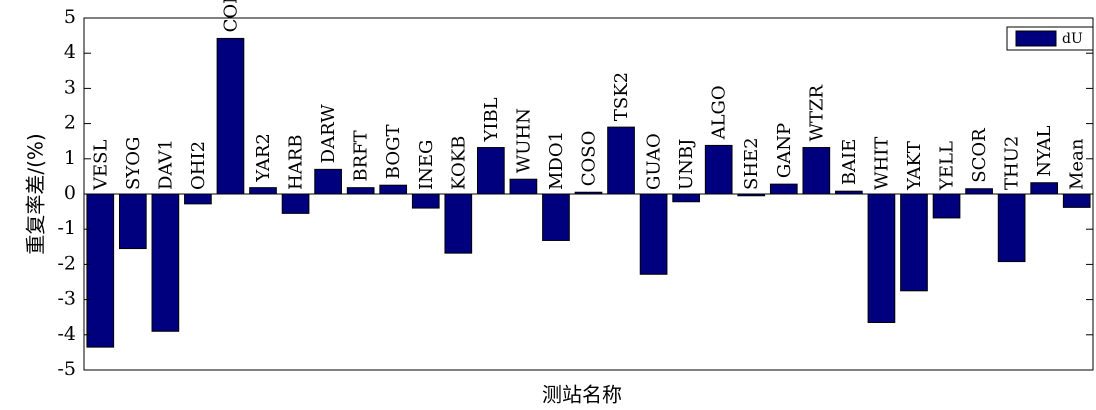 The height and width of the screenshot is (410, 1096). What do you see at coordinates (491, 171) in the screenshot?
I see `bar-yibl` at bounding box center [491, 171].